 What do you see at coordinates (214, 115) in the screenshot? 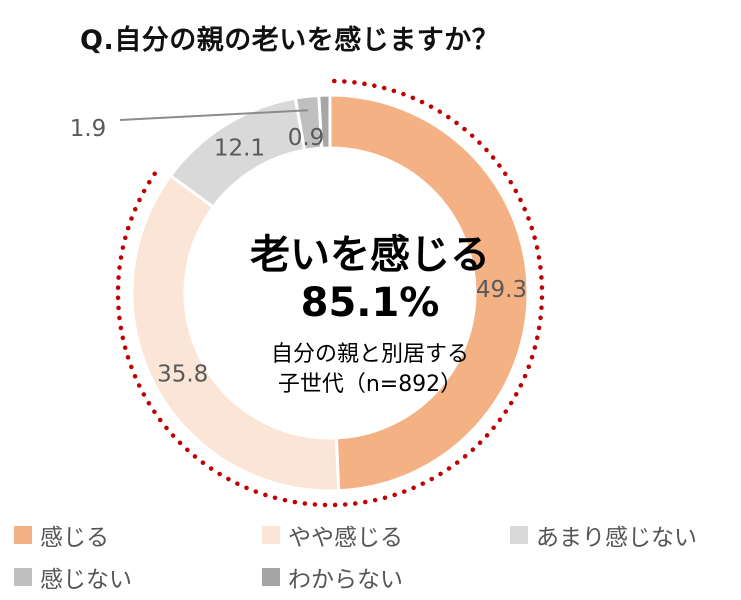
I see `leader-line-1.9` at bounding box center [214, 115].